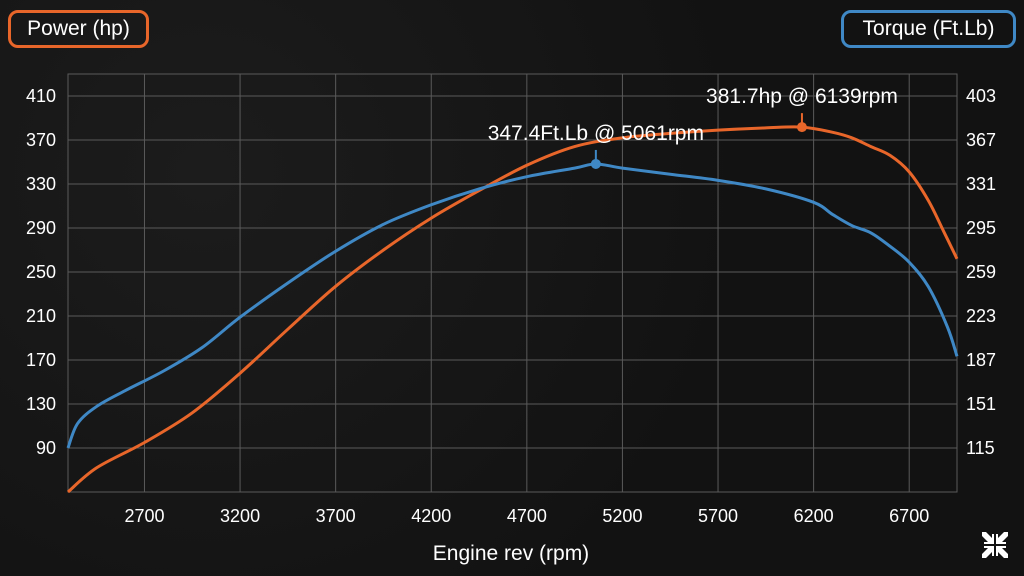 This screenshot has height=576, width=1024. What do you see at coordinates (144, 516) in the screenshot?
I see `x-tick-label: 2700` at bounding box center [144, 516].